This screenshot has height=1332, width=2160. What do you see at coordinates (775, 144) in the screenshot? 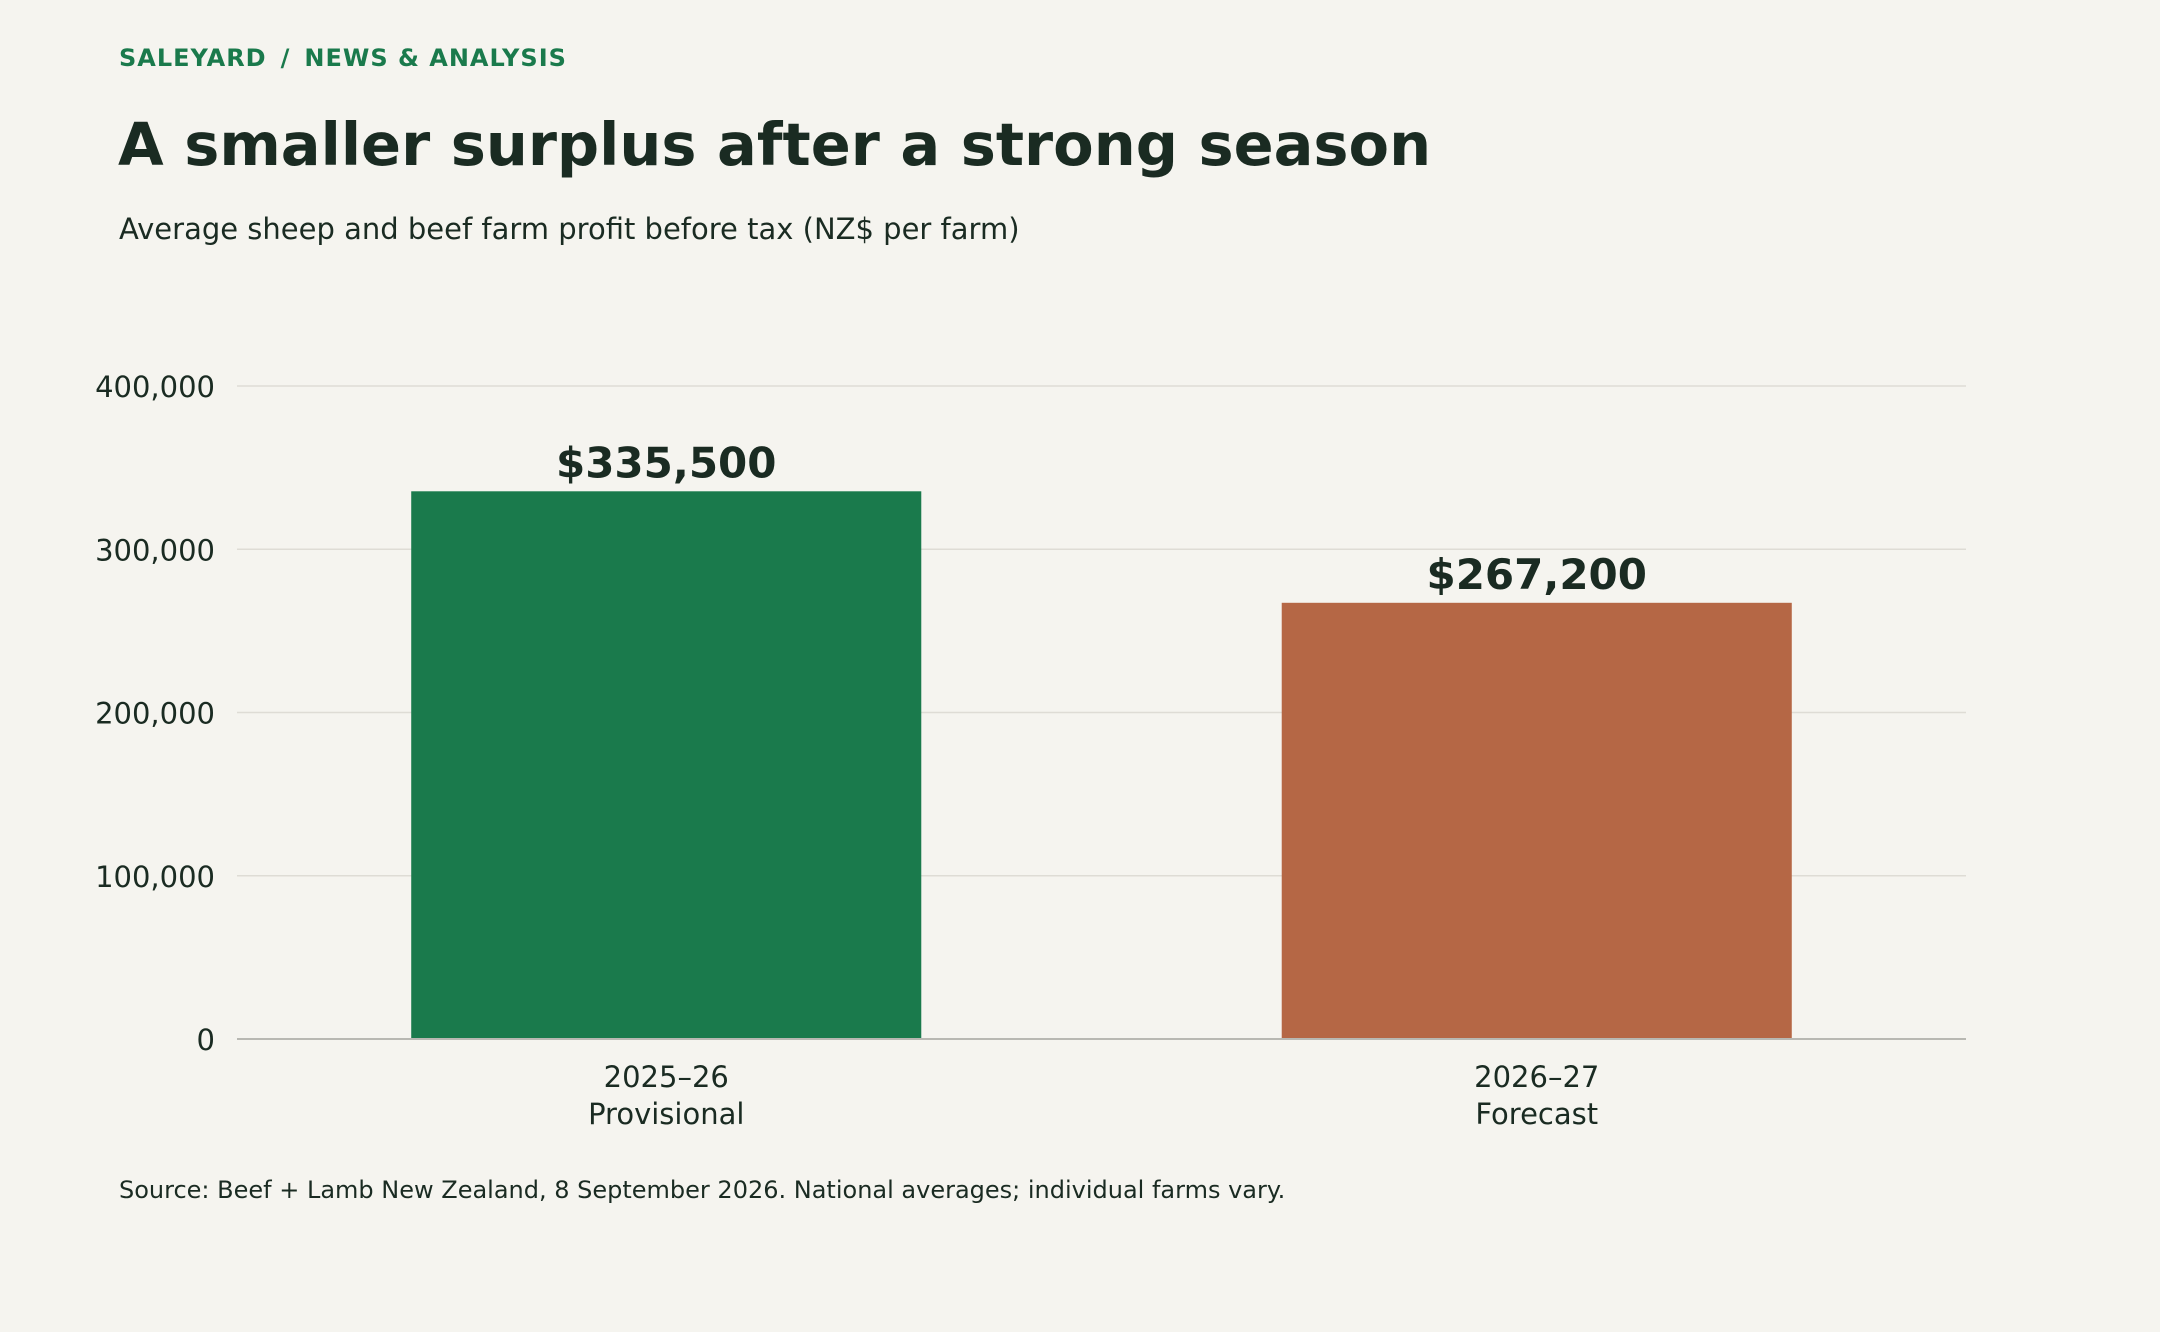
I see `headline: A smaller surplus after a strong season` at bounding box center [775, 144].